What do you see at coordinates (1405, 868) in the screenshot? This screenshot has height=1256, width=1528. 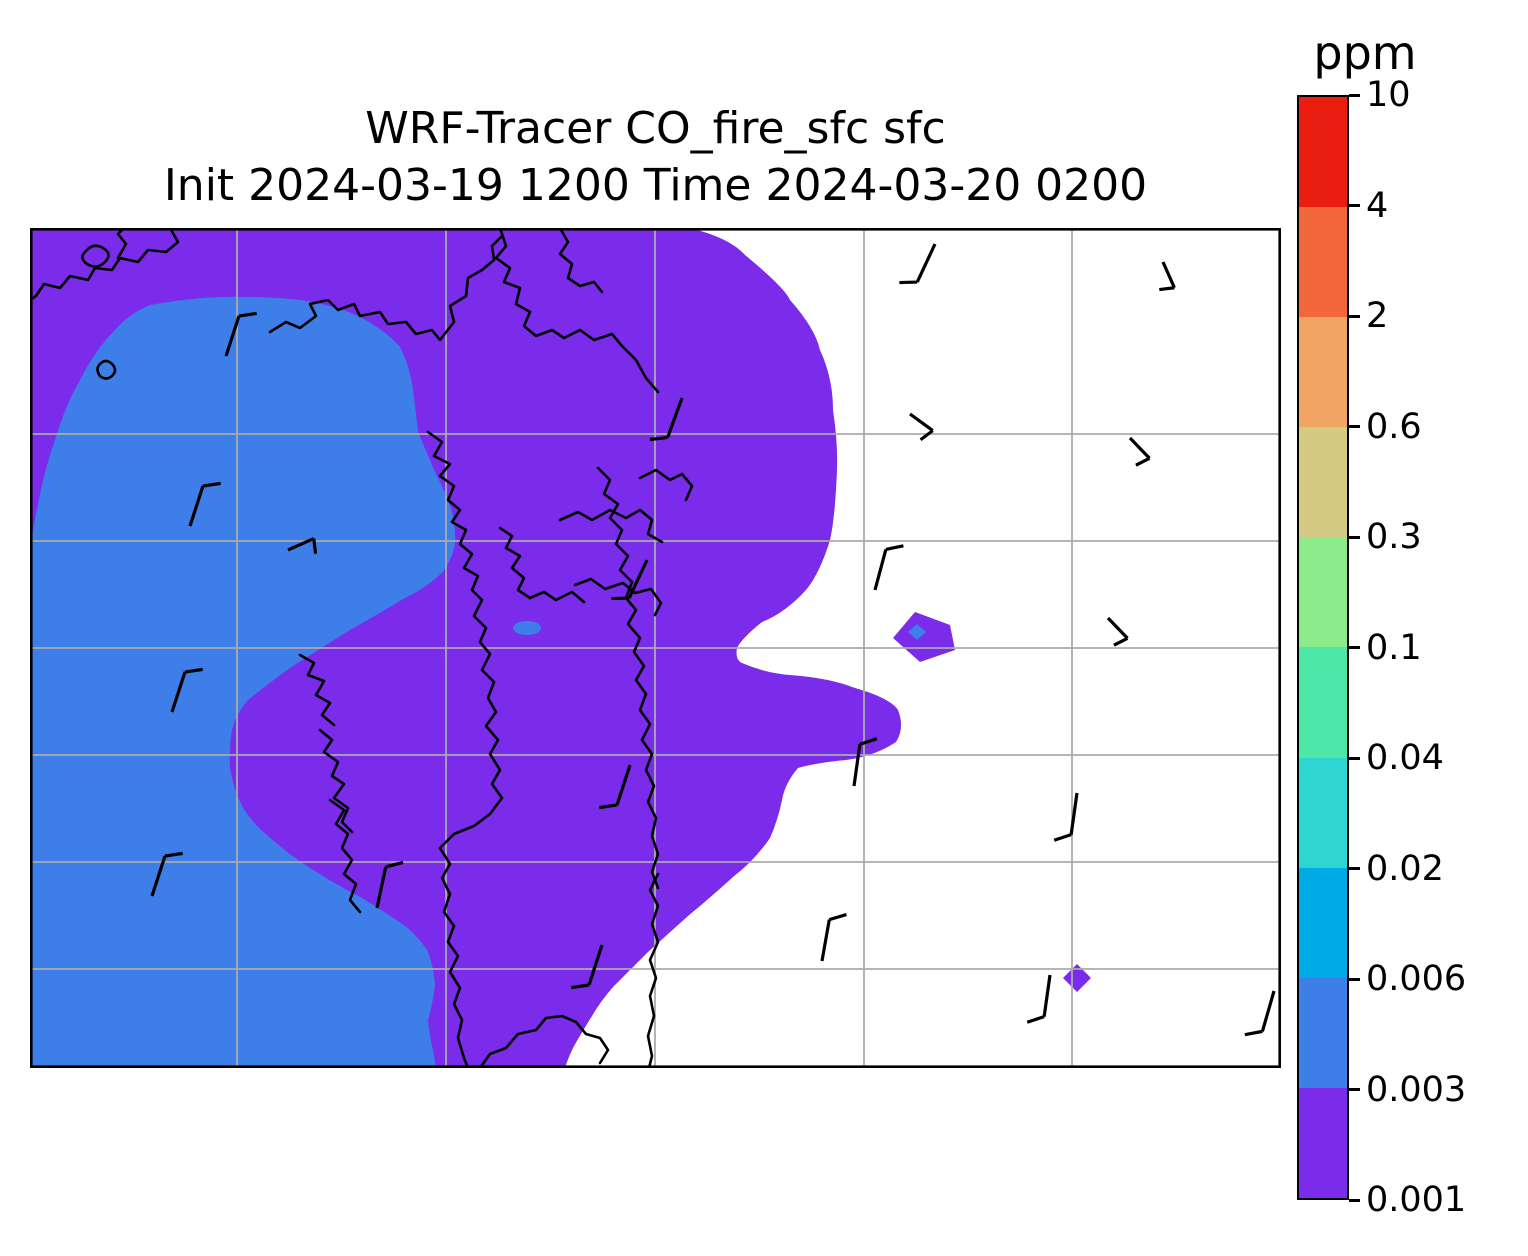 I see `colorbar-tick-label: 0.02` at bounding box center [1405, 868].